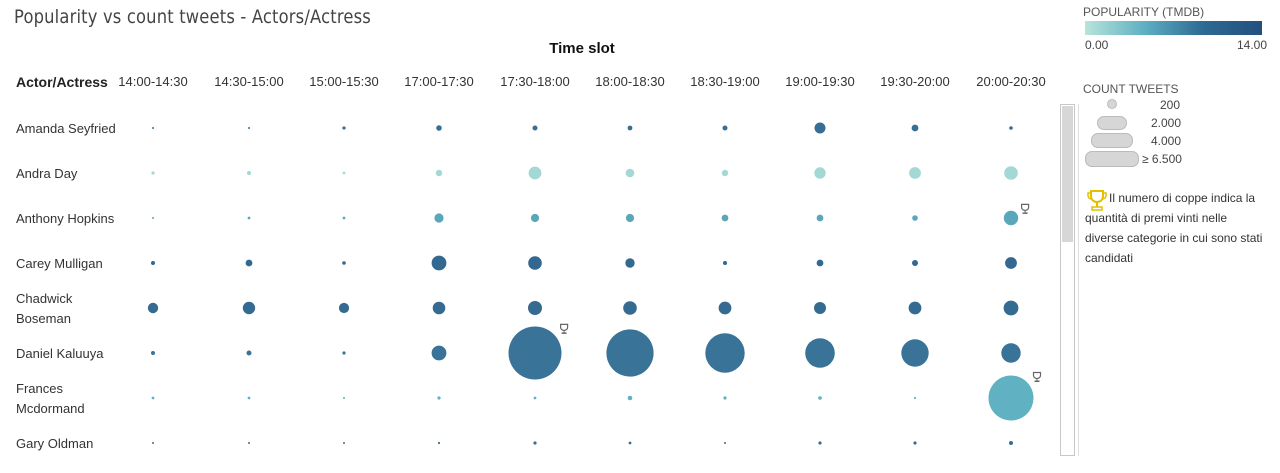  I want to click on actor-label: Amanda Seyfried, so click(66, 128).